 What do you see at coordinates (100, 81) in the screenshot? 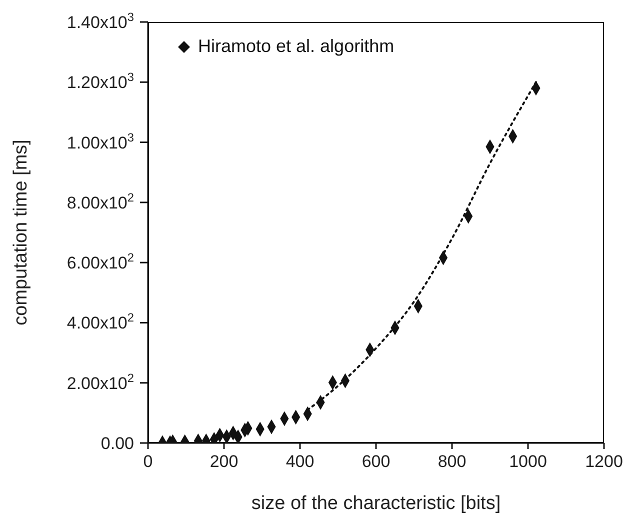
I see `y-tick-label: 1.20x10$^{3}$` at bounding box center [100, 81].